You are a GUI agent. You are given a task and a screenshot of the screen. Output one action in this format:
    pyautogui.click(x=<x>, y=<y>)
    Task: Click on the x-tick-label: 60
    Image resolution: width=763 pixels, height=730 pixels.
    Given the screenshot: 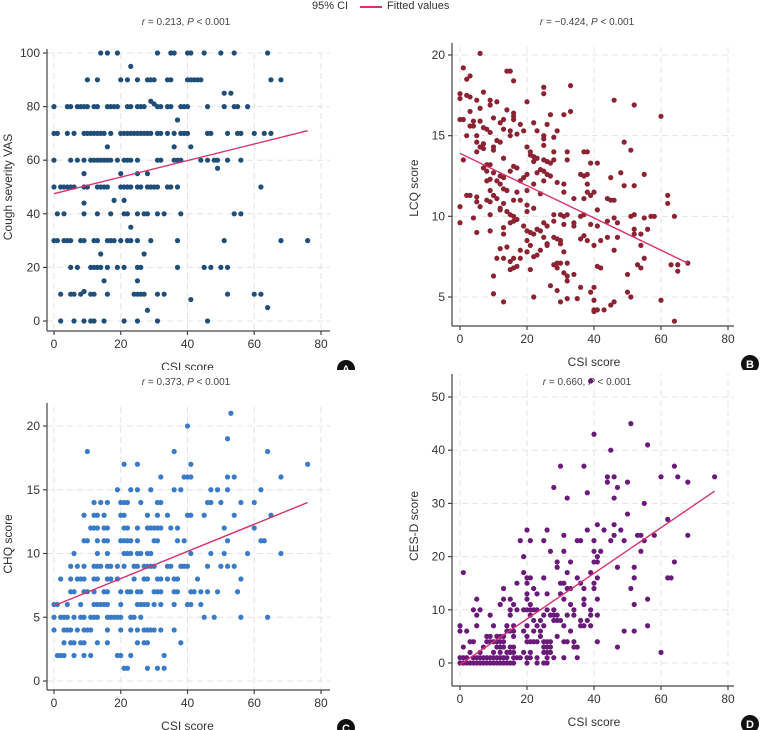 What is the action you would take?
    pyautogui.click(x=661, y=699)
    